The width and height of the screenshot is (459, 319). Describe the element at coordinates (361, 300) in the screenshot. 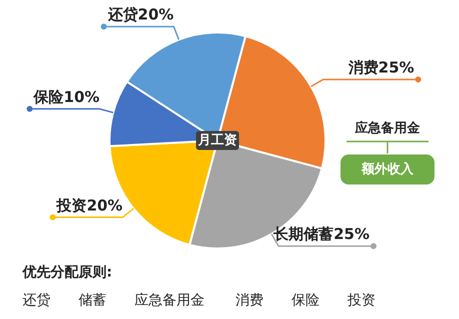

I see `text: 投资` at that location.